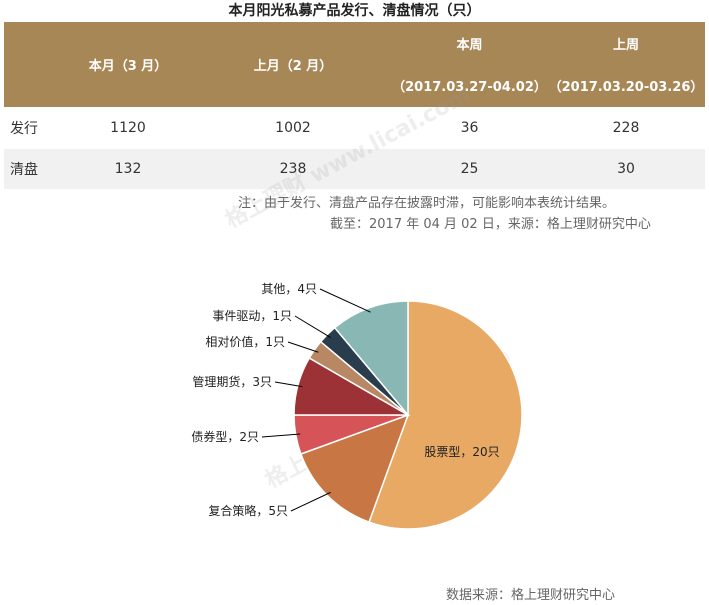  What do you see at coordinates (232, 381) in the screenshot?
I see `data-label-管理期货: 管理期货，3只` at bounding box center [232, 381].